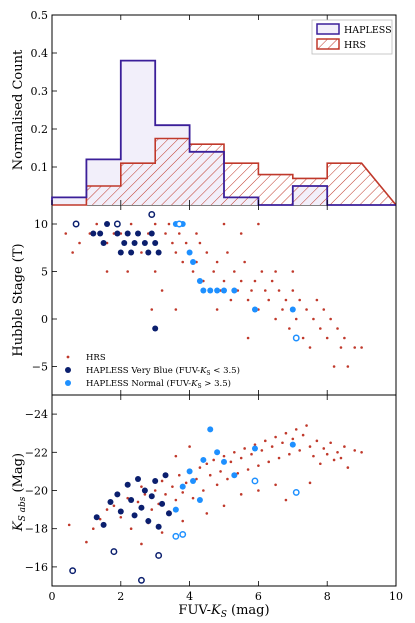 This screenshot has width=415, height=623. Describe the element at coordinates (352, 37) in the screenshot. I see `panel1-legend: HAPLESS HRS` at that location.